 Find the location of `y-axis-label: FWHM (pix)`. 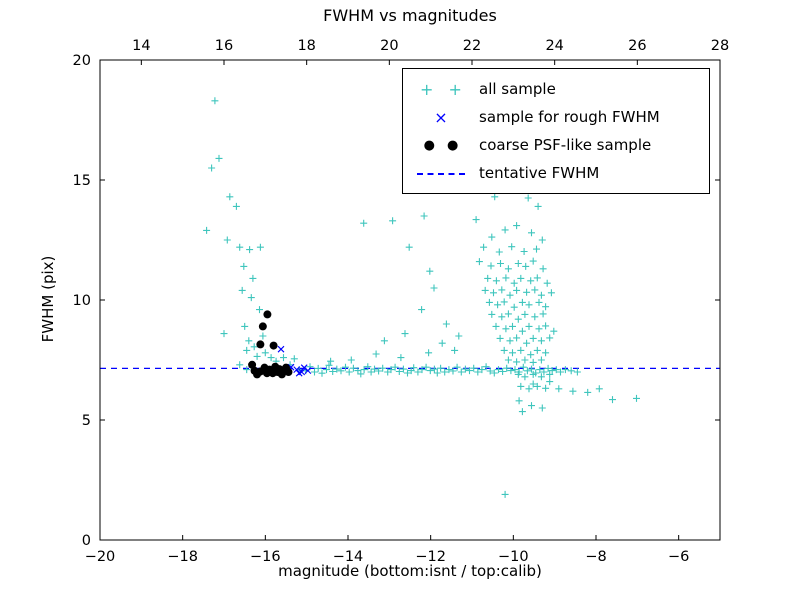

y-axis-label: FWHM (pix) is located at coordinates (48, 299).